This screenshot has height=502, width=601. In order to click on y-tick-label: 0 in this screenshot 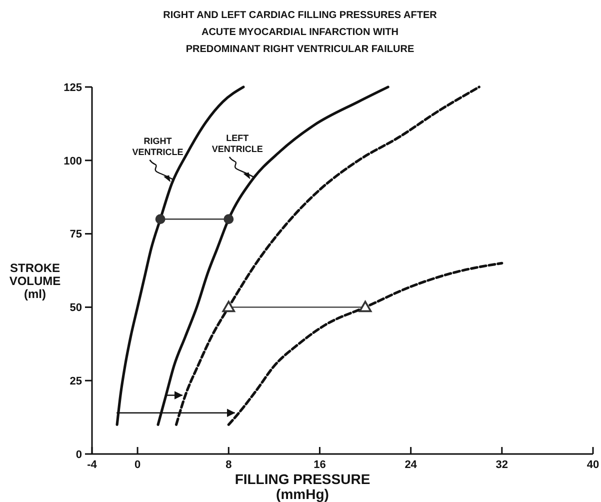, I will do `click(79, 454)`.